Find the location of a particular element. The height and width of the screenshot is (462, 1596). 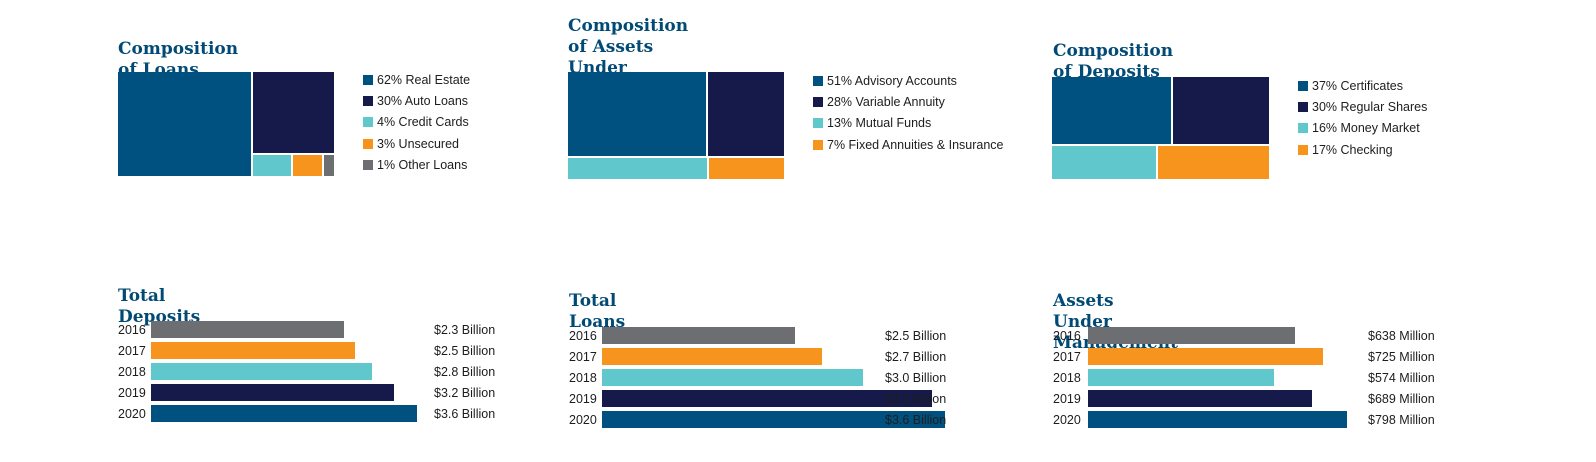

legend-label: 30% Auto Loans is located at coordinates (423, 100).